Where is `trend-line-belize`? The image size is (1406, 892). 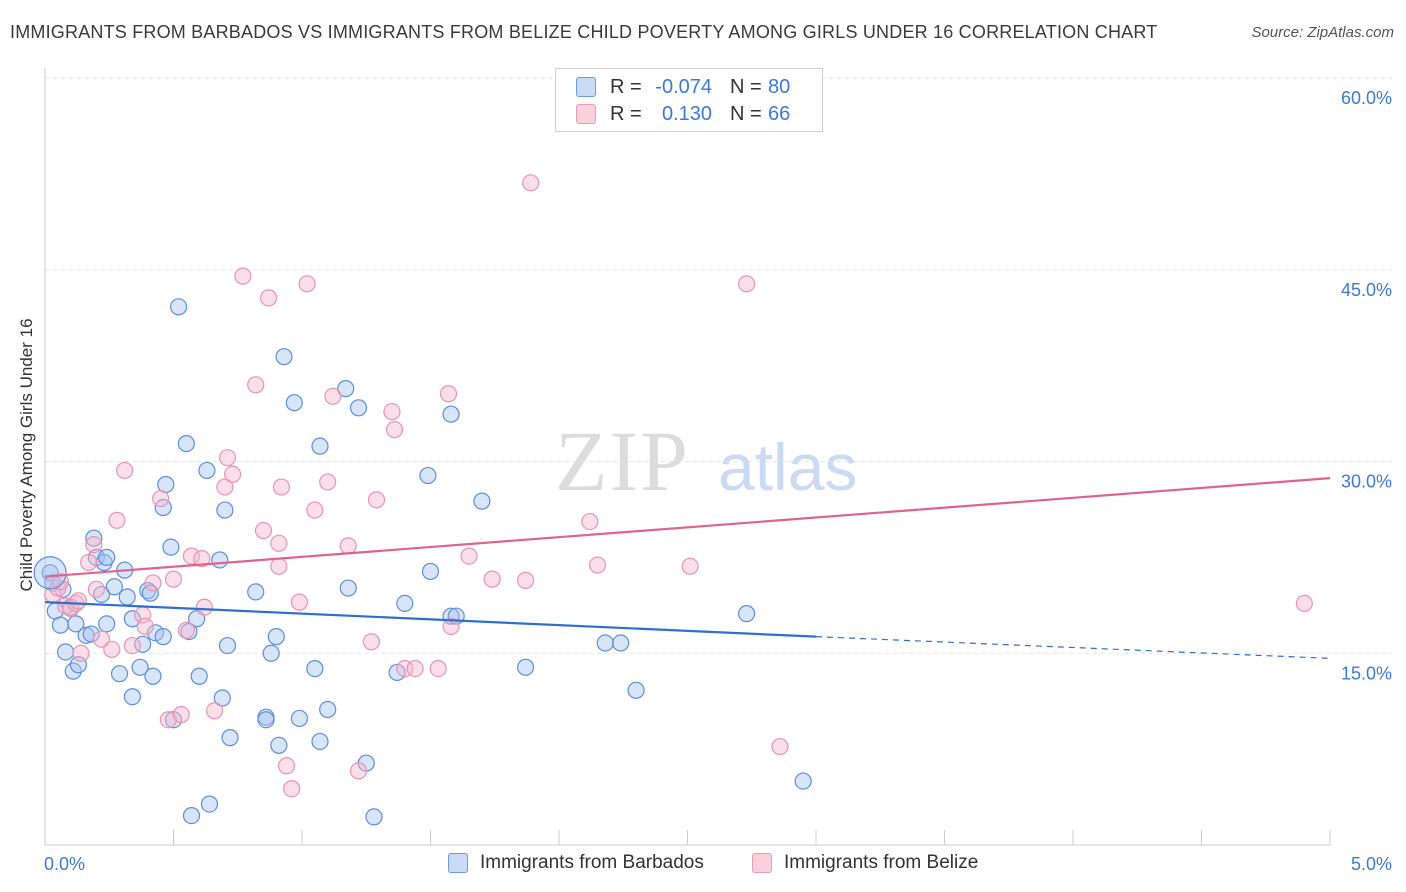
trend-line-belize is located at coordinates (687, 527).